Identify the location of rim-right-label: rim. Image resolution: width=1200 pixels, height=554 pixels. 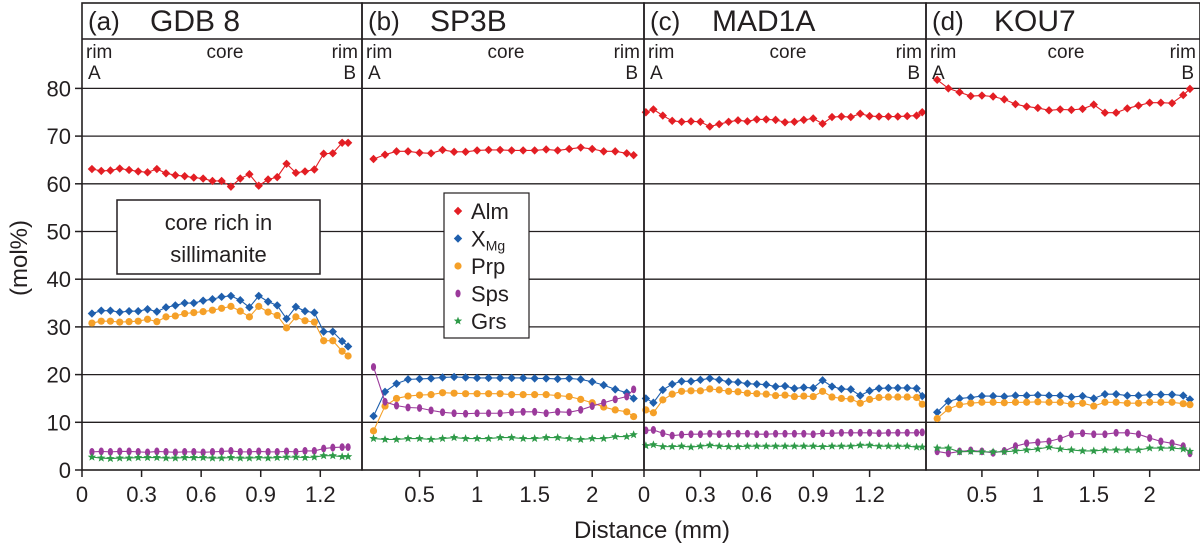
(909, 52).